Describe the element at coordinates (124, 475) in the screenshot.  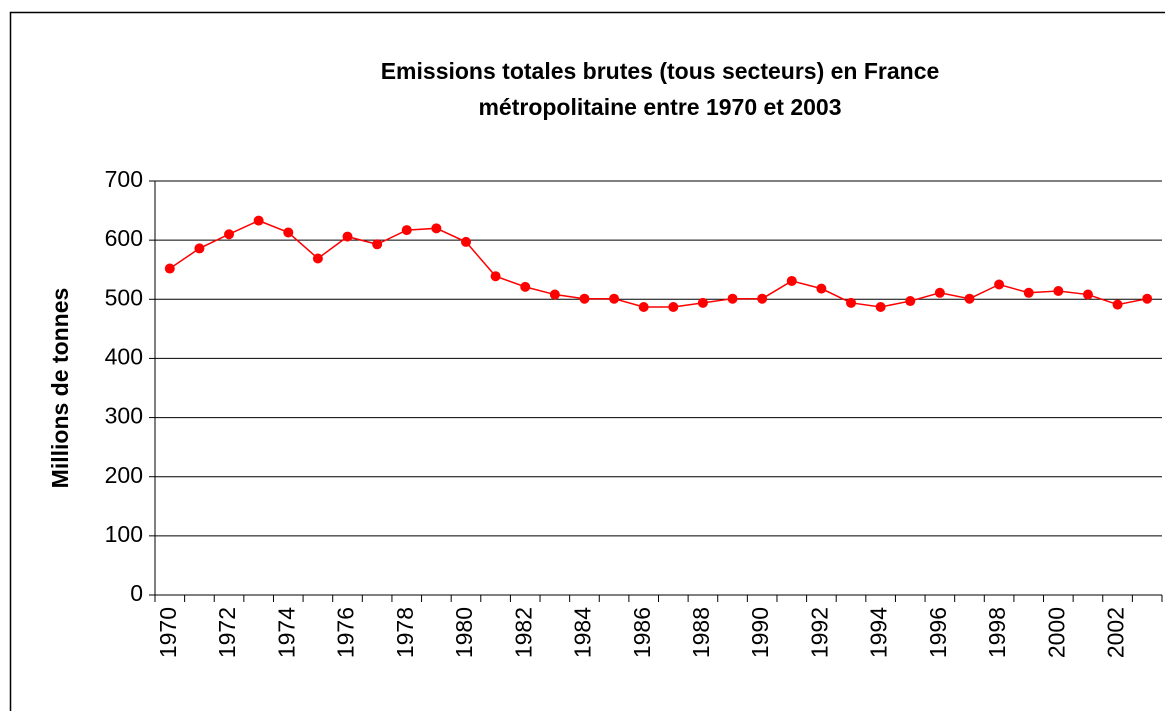
I see `y-tick-label: 200` at that location.